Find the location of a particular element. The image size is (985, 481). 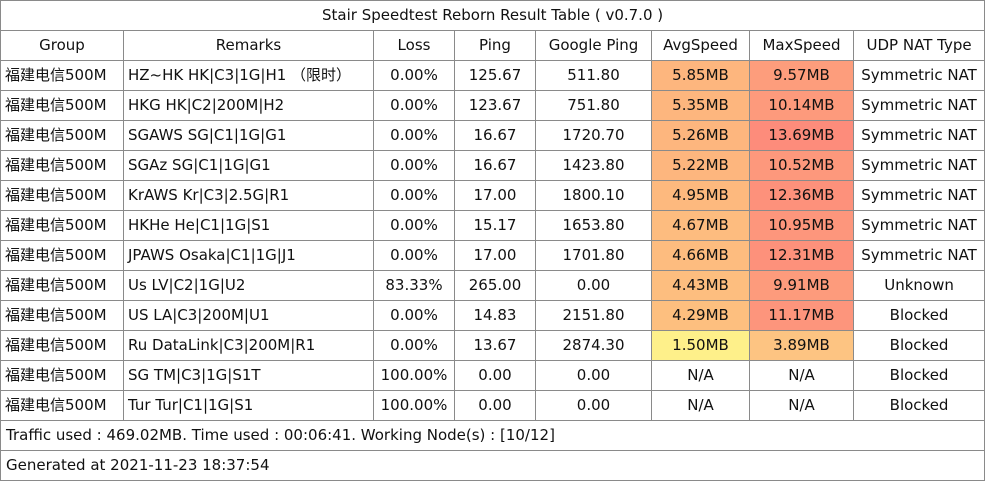

cell-avg-speed: 4.95MB is located at coordinates (700, 195).